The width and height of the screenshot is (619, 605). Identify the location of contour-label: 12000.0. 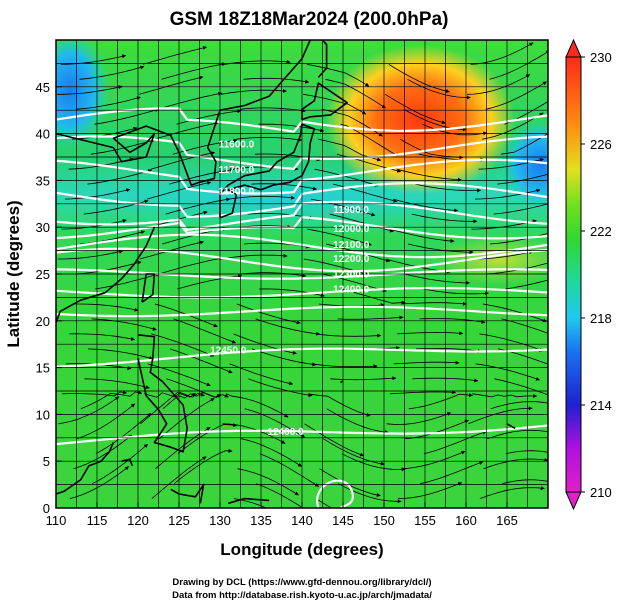
(351, 229).